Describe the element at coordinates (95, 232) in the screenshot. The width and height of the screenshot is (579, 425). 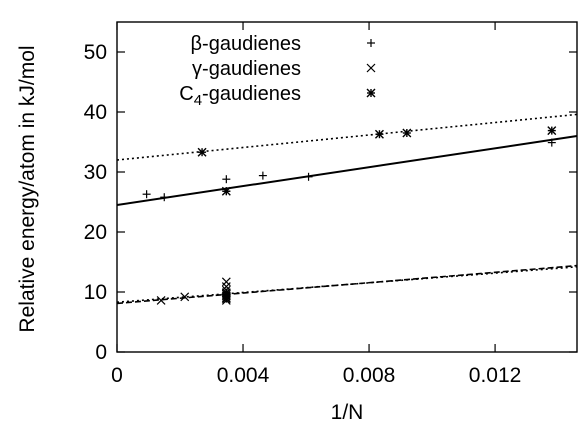
I see `y-tick-label: 20` at that location.